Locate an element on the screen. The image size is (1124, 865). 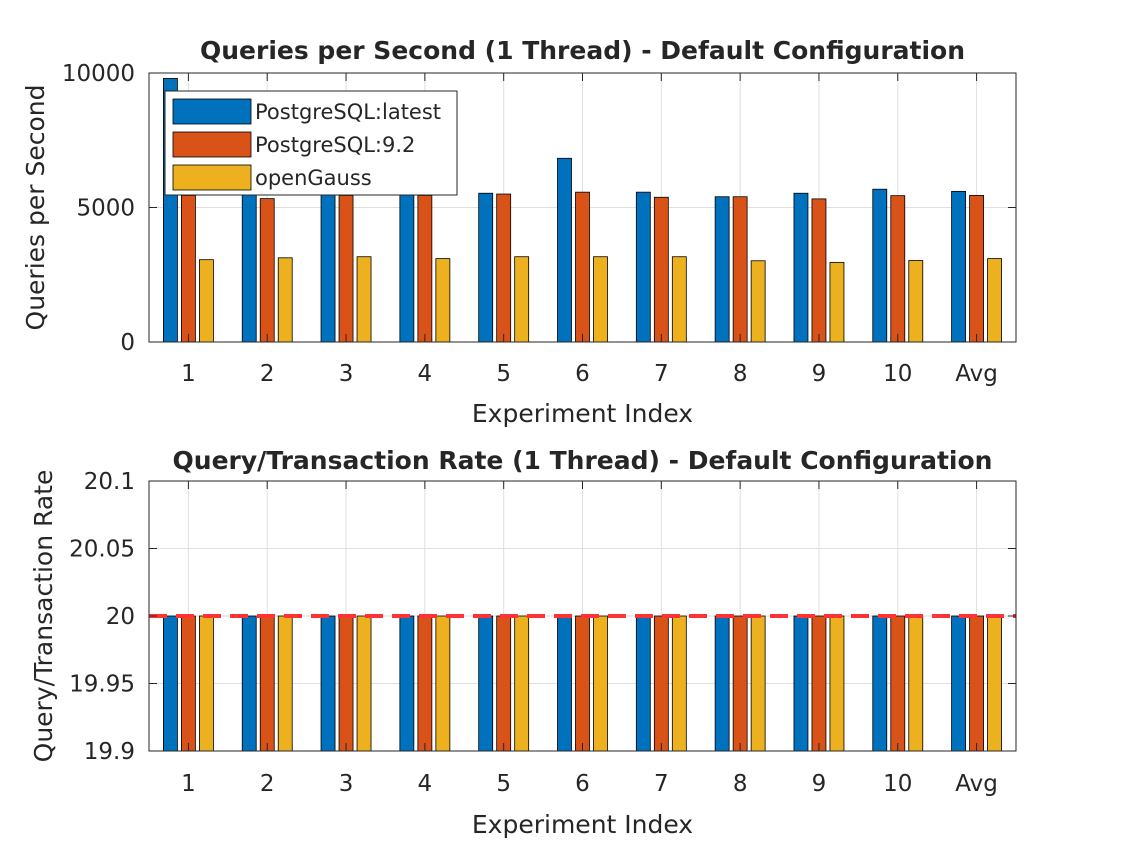
legend-label: PostgreSQL:9.2 is located at coordinates (335, 145).